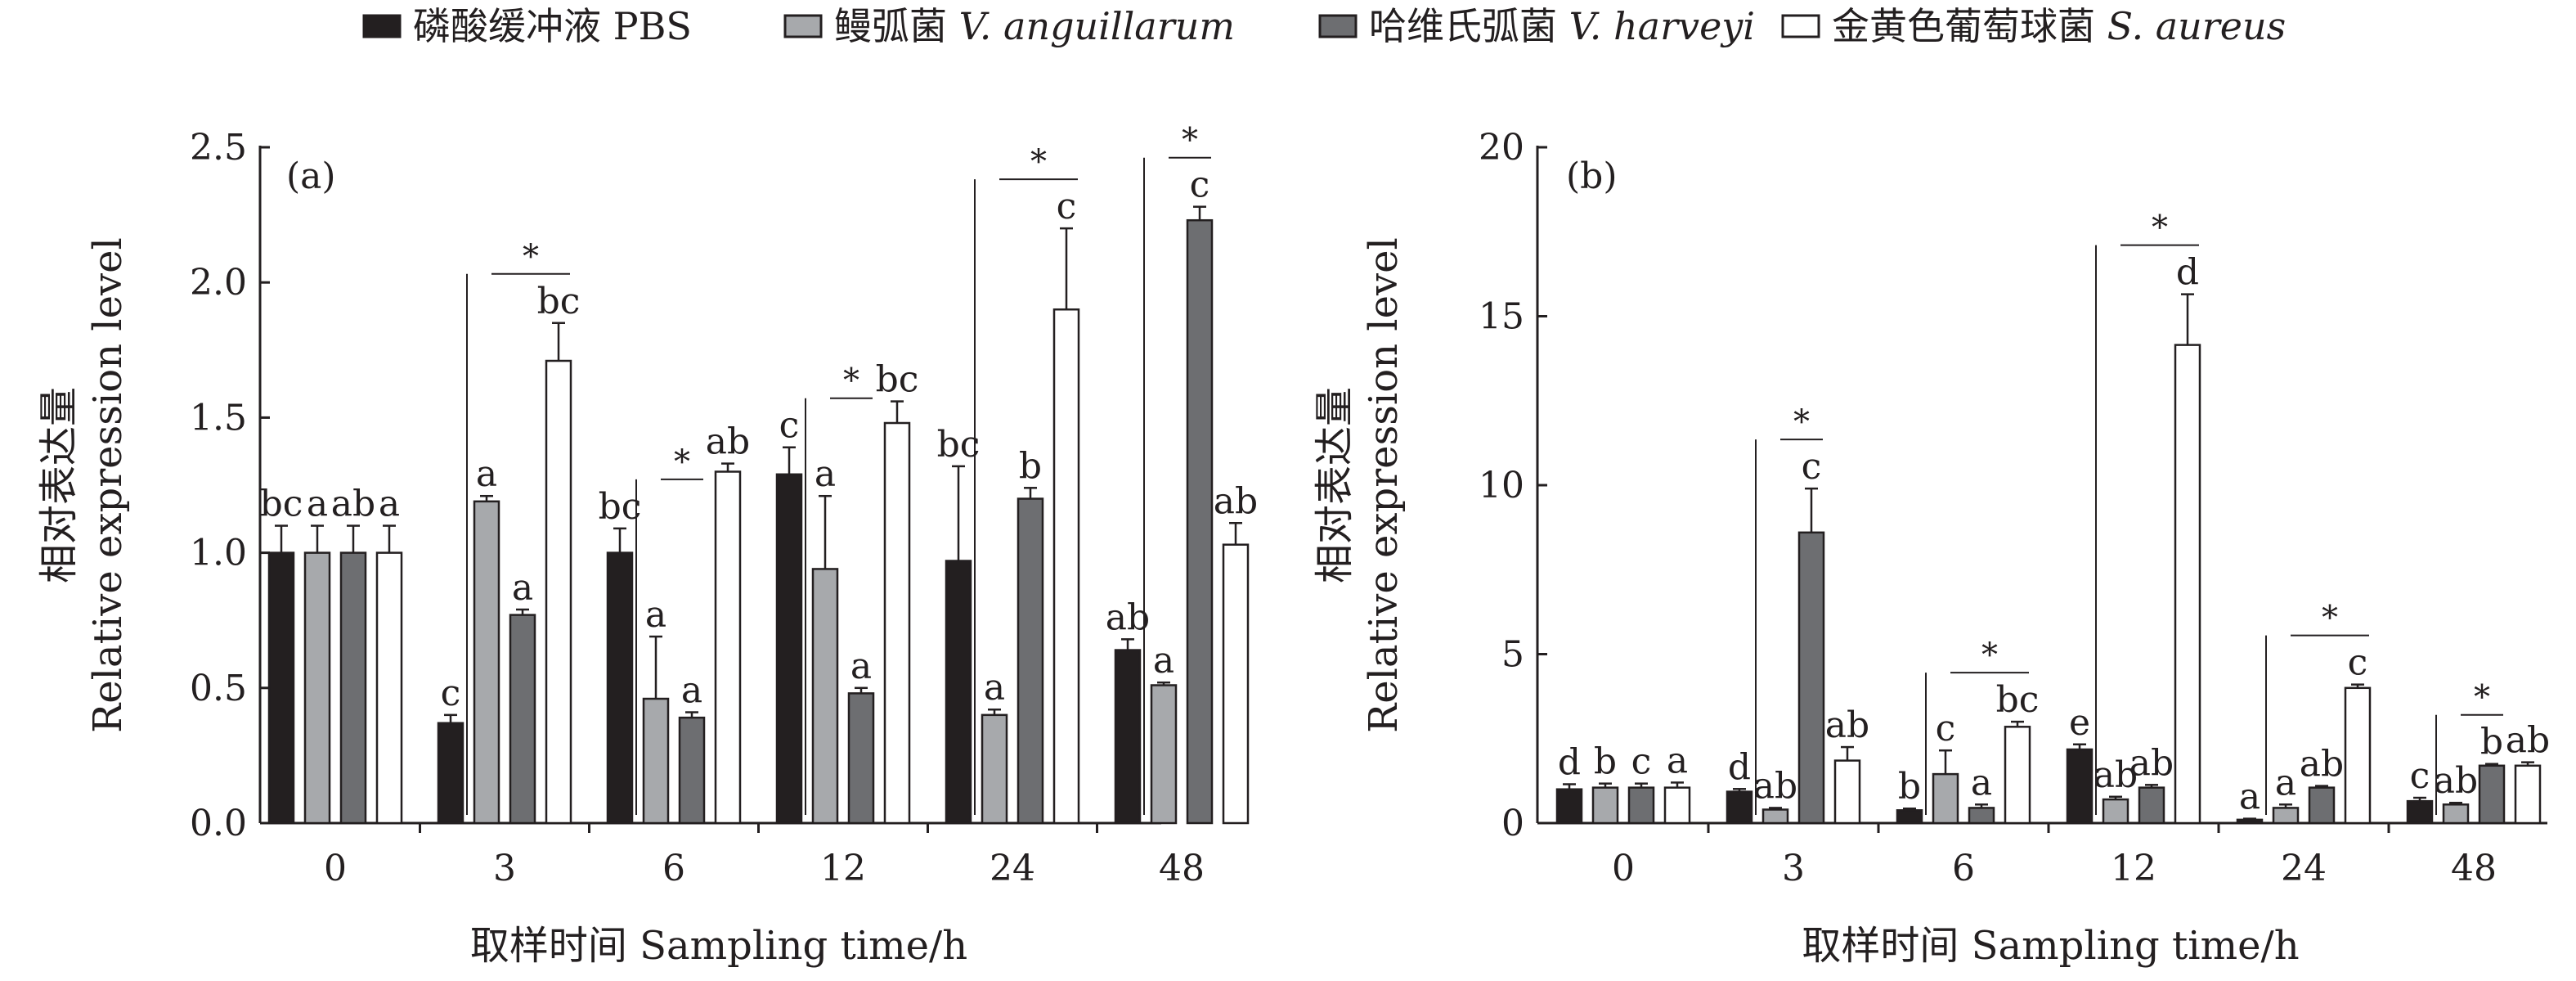 The height and width of the screenshot is (981, 2576). I want to click on panel-label: (b), so click(1592, 176).